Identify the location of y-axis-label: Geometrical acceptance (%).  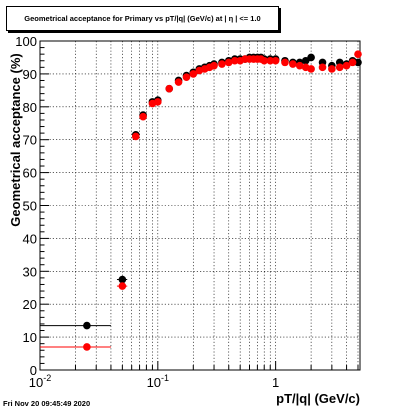
(15, 139).